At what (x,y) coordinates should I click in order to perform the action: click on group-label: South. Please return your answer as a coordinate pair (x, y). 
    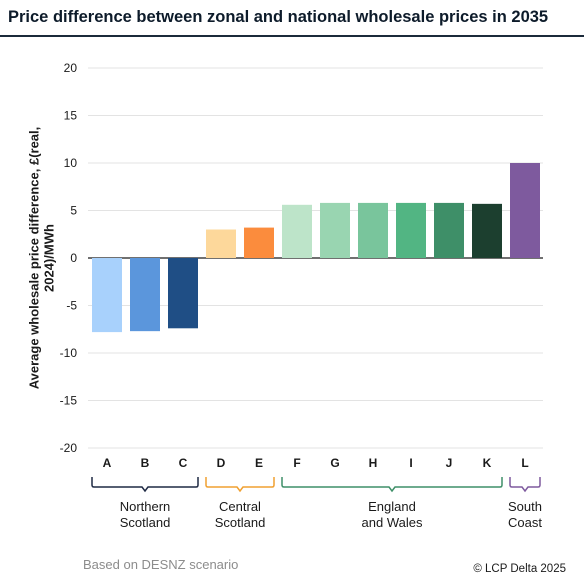
    Looking at the image, I should click on (525, 506).